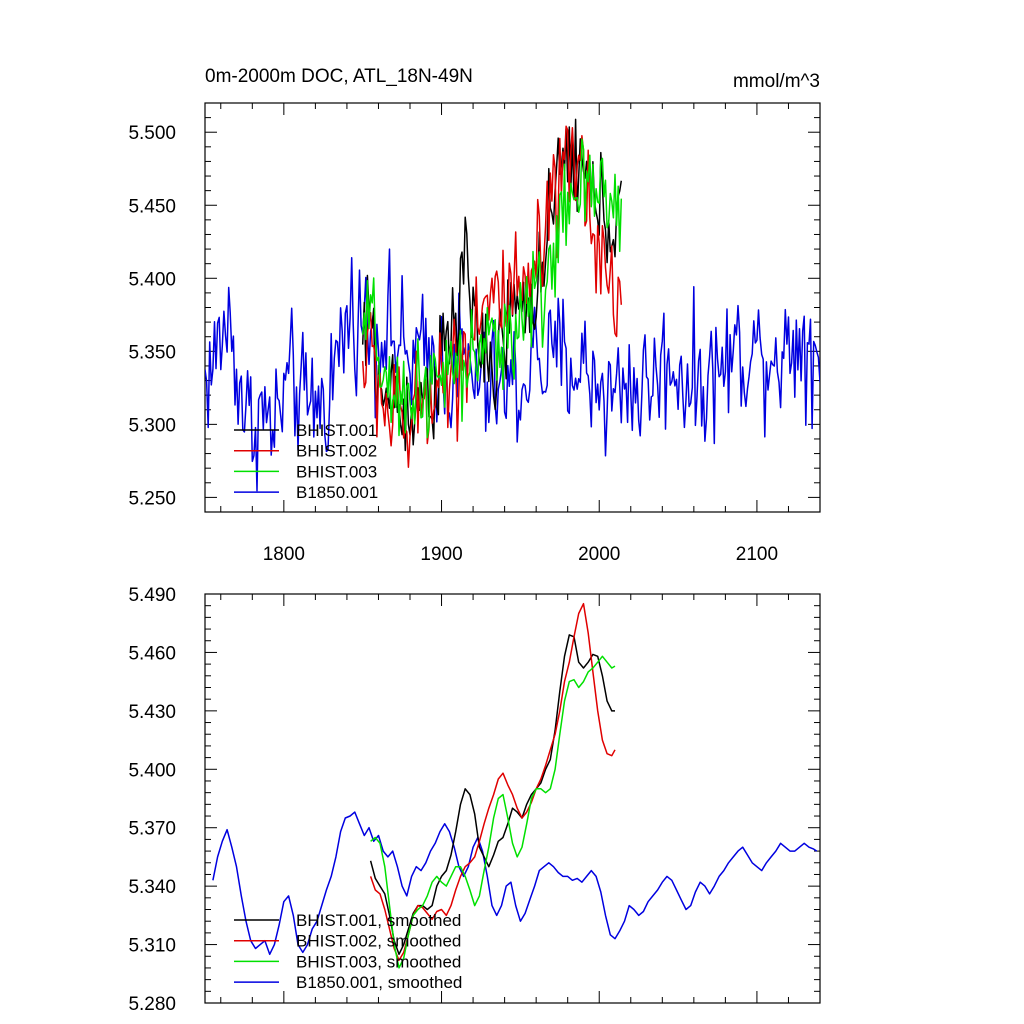 The width and height of the screenshot is (1024, 1024). What do you see at coordinates (284, 554) in the screenshot?
I see `x-tick-label: 1800` at bounding box center [284, 554].